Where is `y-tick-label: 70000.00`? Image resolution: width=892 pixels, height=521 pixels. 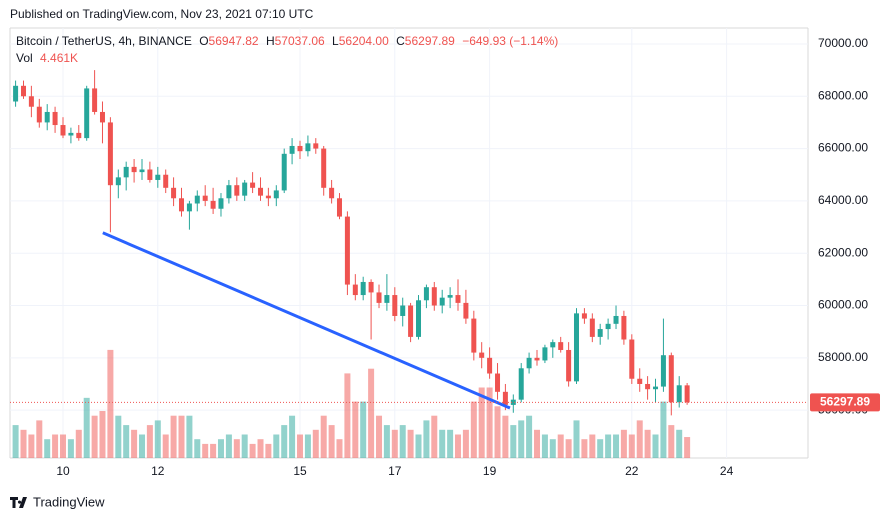
y-tick-label: 70000.00 is located at coordinates (843, 43).